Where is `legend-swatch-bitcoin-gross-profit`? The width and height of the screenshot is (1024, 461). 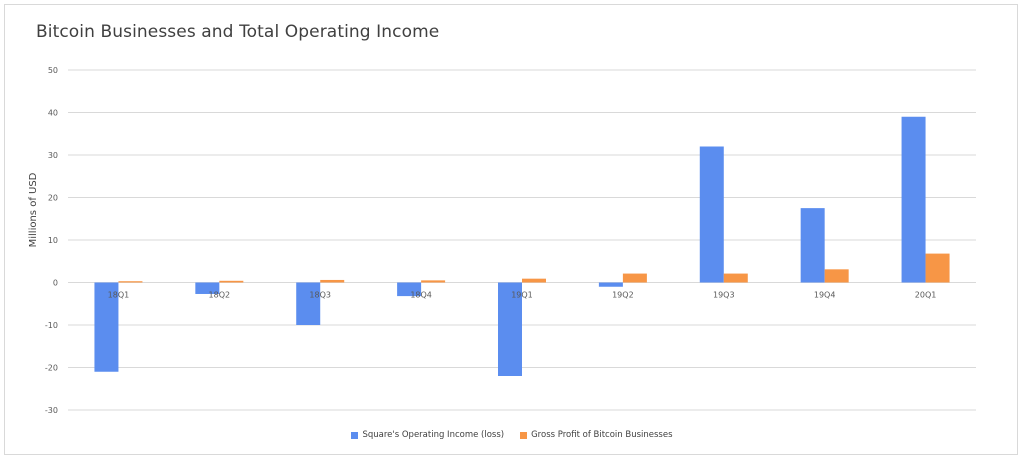 legend-swatch-bitcoin-gross-profit is located at coordinates (524, 435).